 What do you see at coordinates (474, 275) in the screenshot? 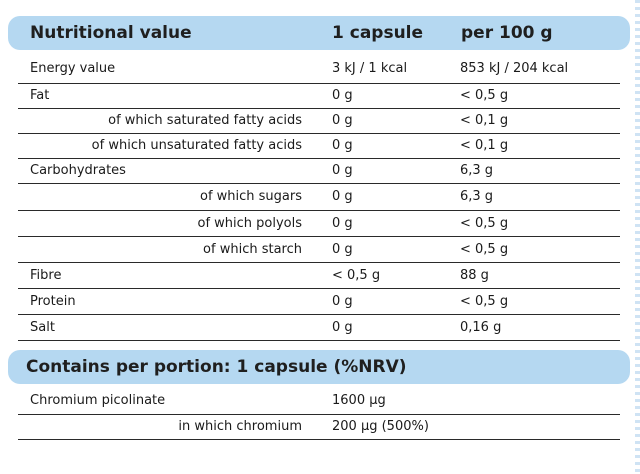
I see `row-value-100g: 88 g` at bounding box center [474, 275].